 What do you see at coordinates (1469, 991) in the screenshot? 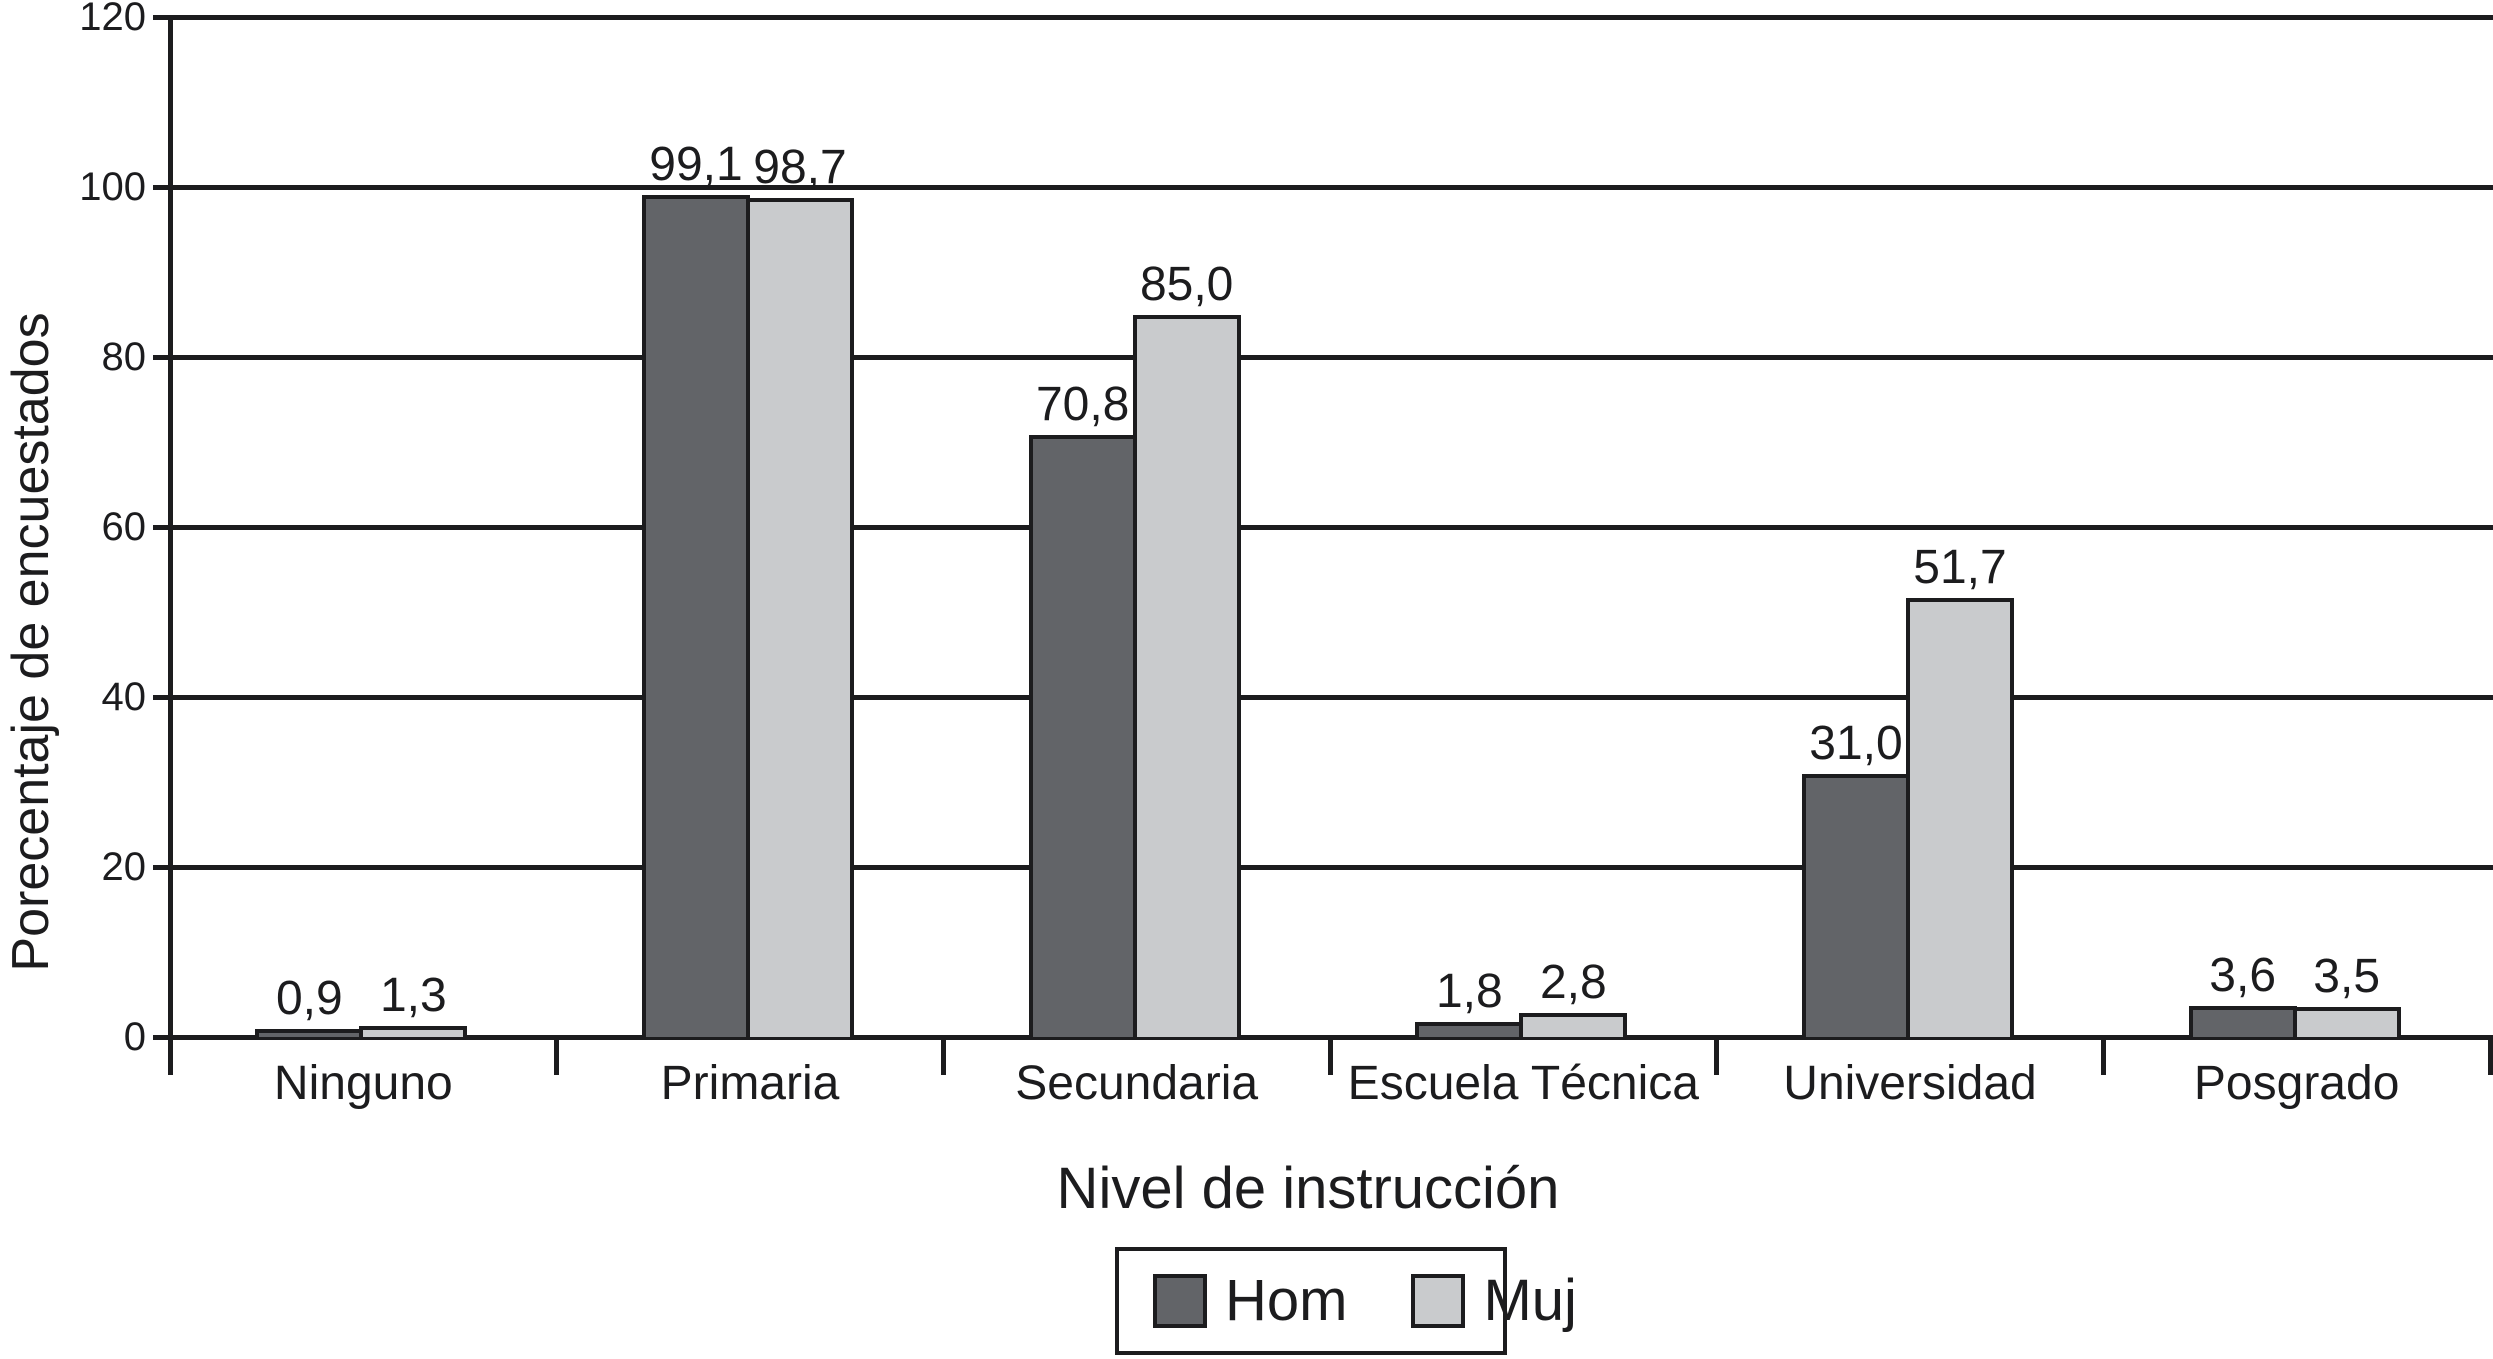
I see `bar-value-label: 1,8` at bounding box center [1469, 991].